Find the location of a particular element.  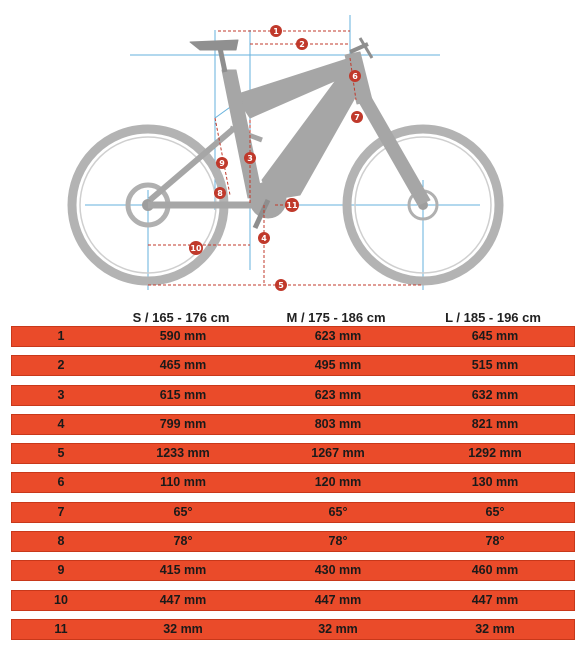

table-row: 7 65° 65° 65° is located at coordinates (293, 512).